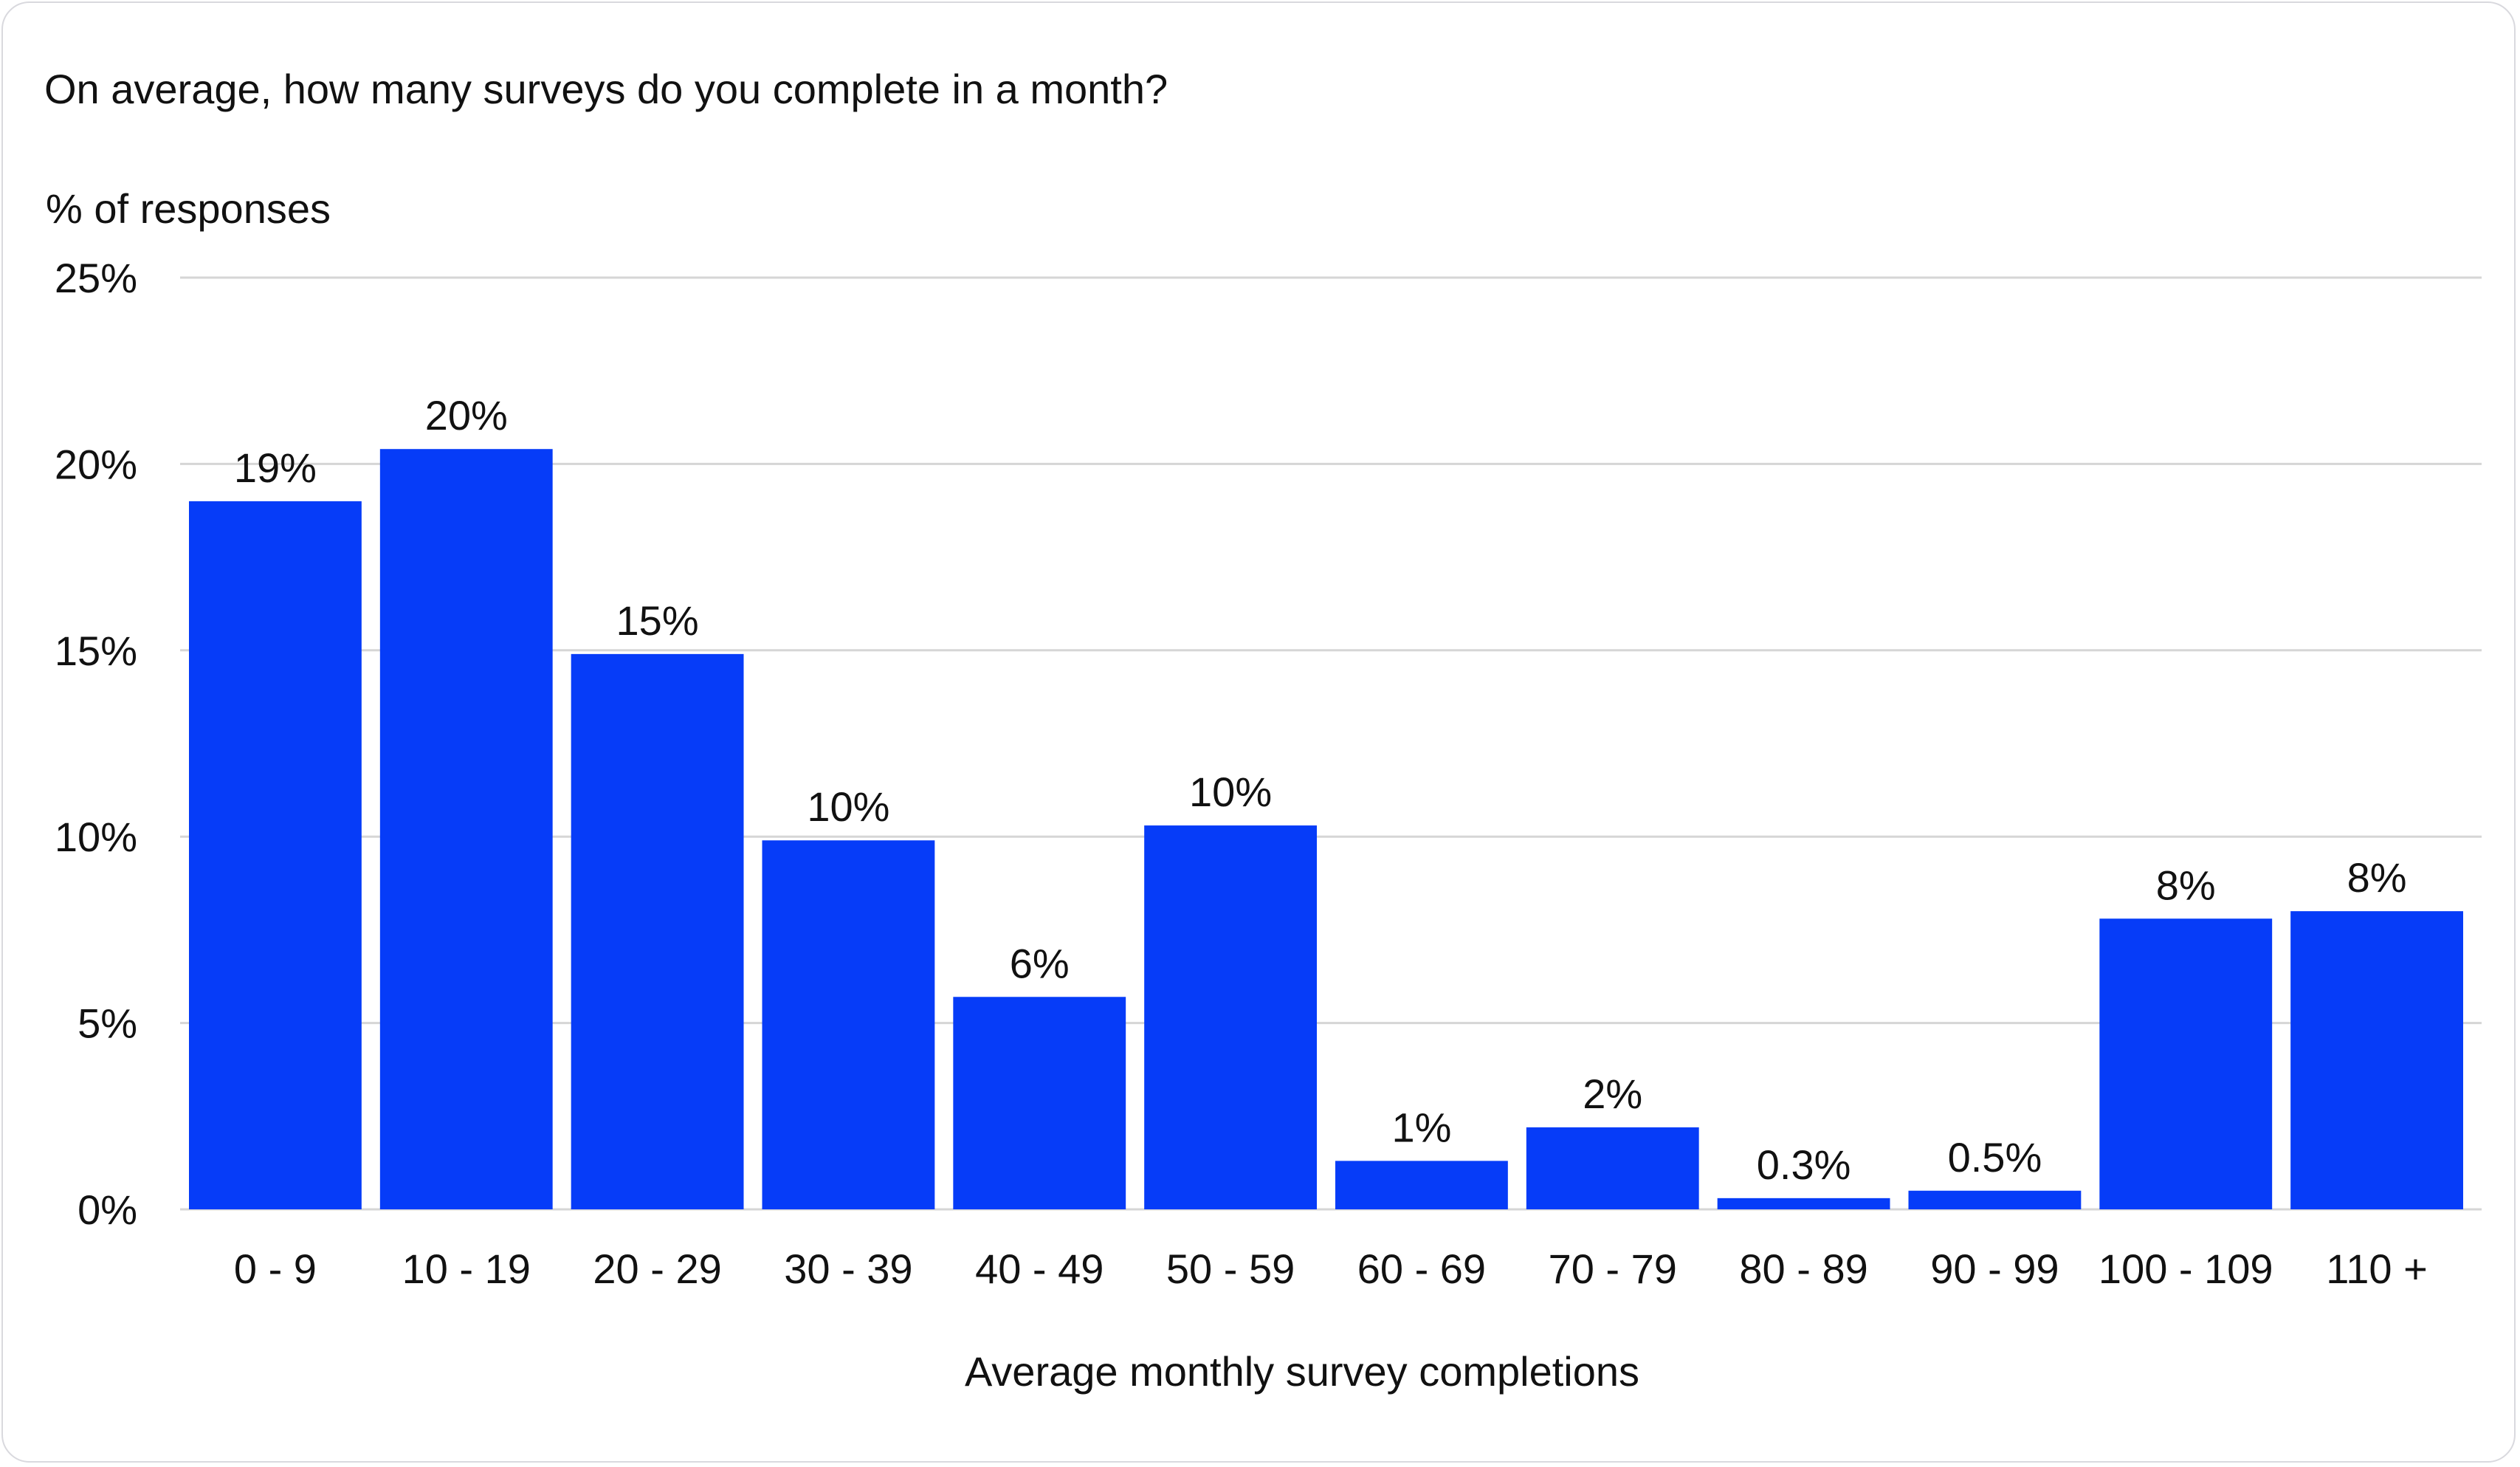  I want to click on bar-value-label: 1%, so click(1421, 1127).